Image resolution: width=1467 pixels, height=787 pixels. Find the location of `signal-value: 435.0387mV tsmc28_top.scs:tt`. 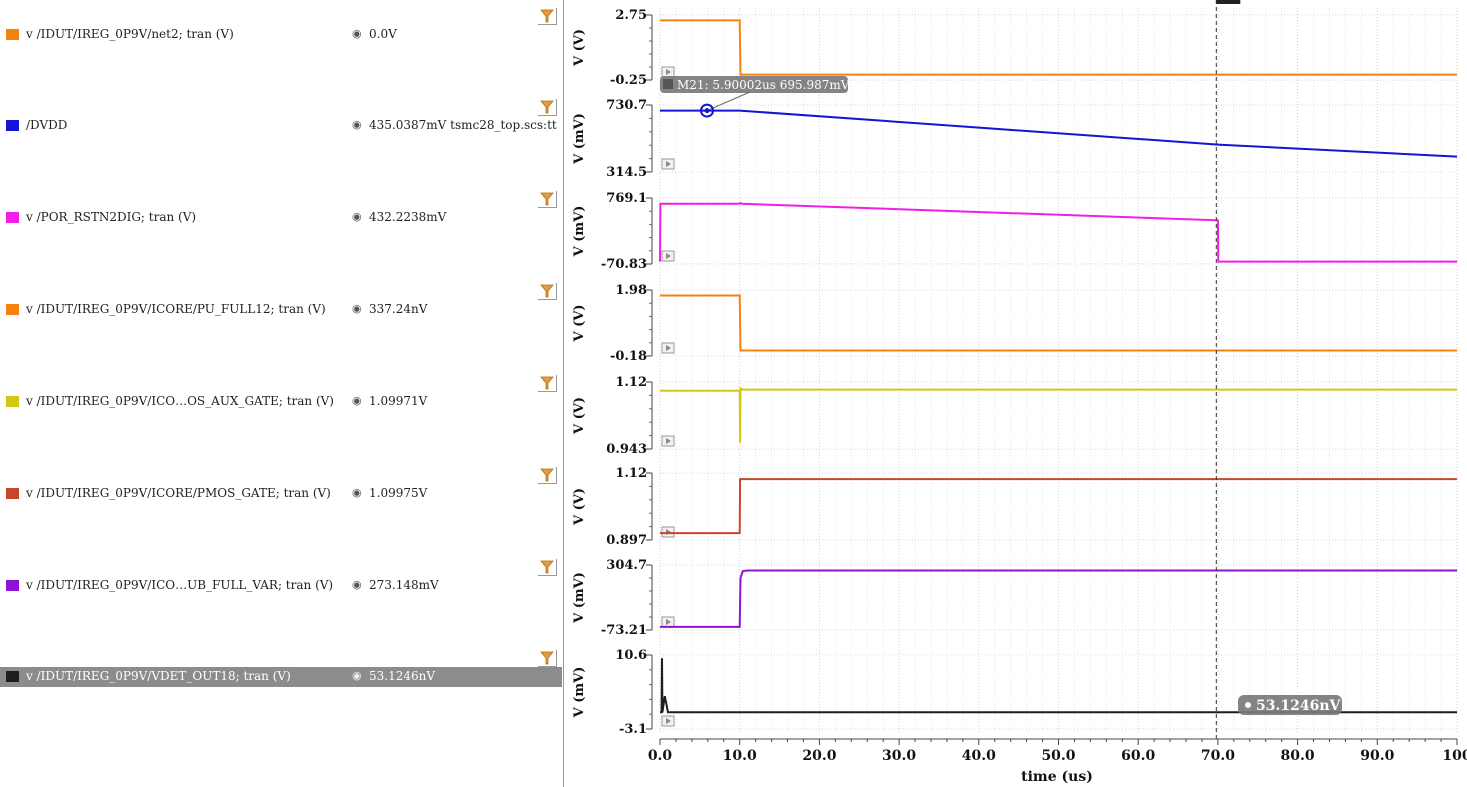

signal-value: 435.0387mV tsmc28_top.scs:tt is located at coordinates (463, 125).